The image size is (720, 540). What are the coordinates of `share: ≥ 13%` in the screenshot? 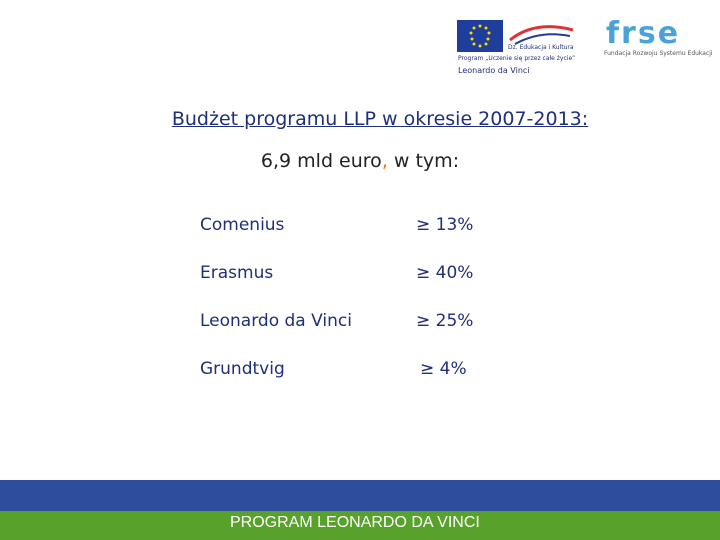 It's located at (445, 225).